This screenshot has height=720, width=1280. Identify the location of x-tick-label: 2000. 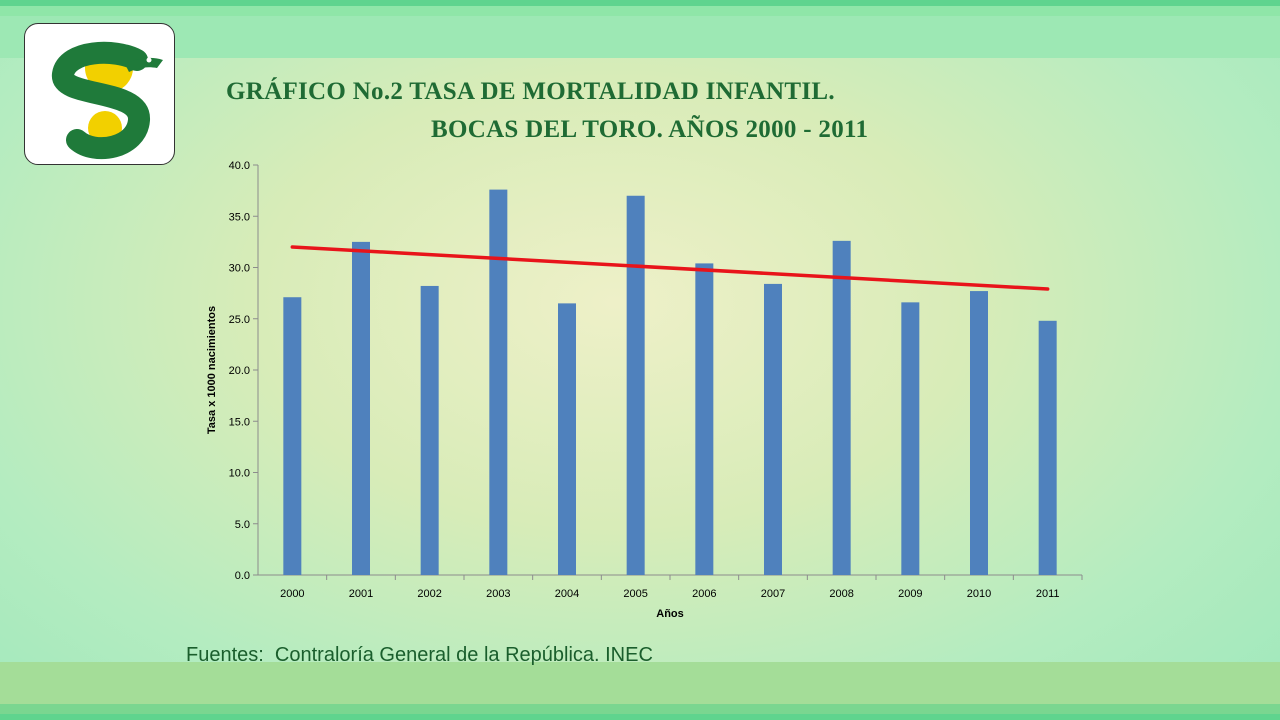
(292, 594).